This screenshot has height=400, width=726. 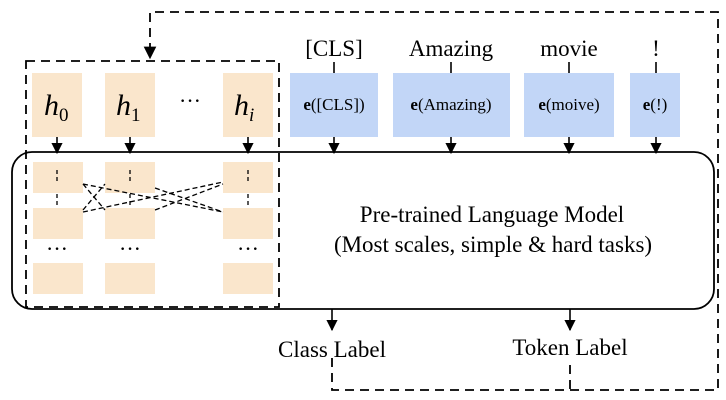 What do you see at coordinates (656, 48) in the screenshot?
I see `token-exclaim: !` at bounding box center [656, 48].